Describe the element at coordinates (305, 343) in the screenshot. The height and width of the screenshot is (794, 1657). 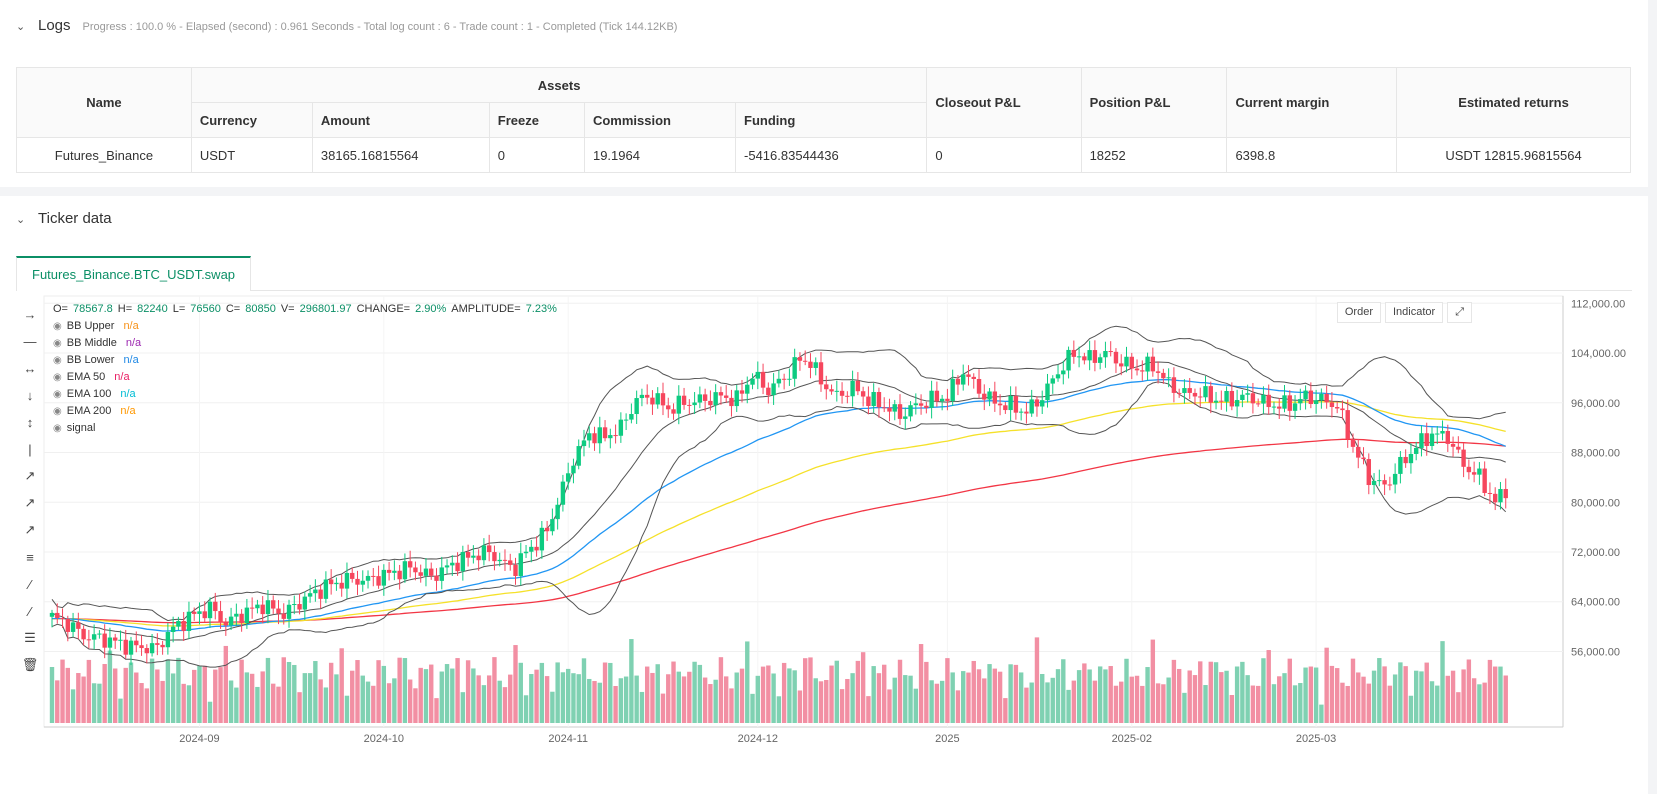
I see `legend-bb-middle: ◉ BB Middle n/a` at that location.